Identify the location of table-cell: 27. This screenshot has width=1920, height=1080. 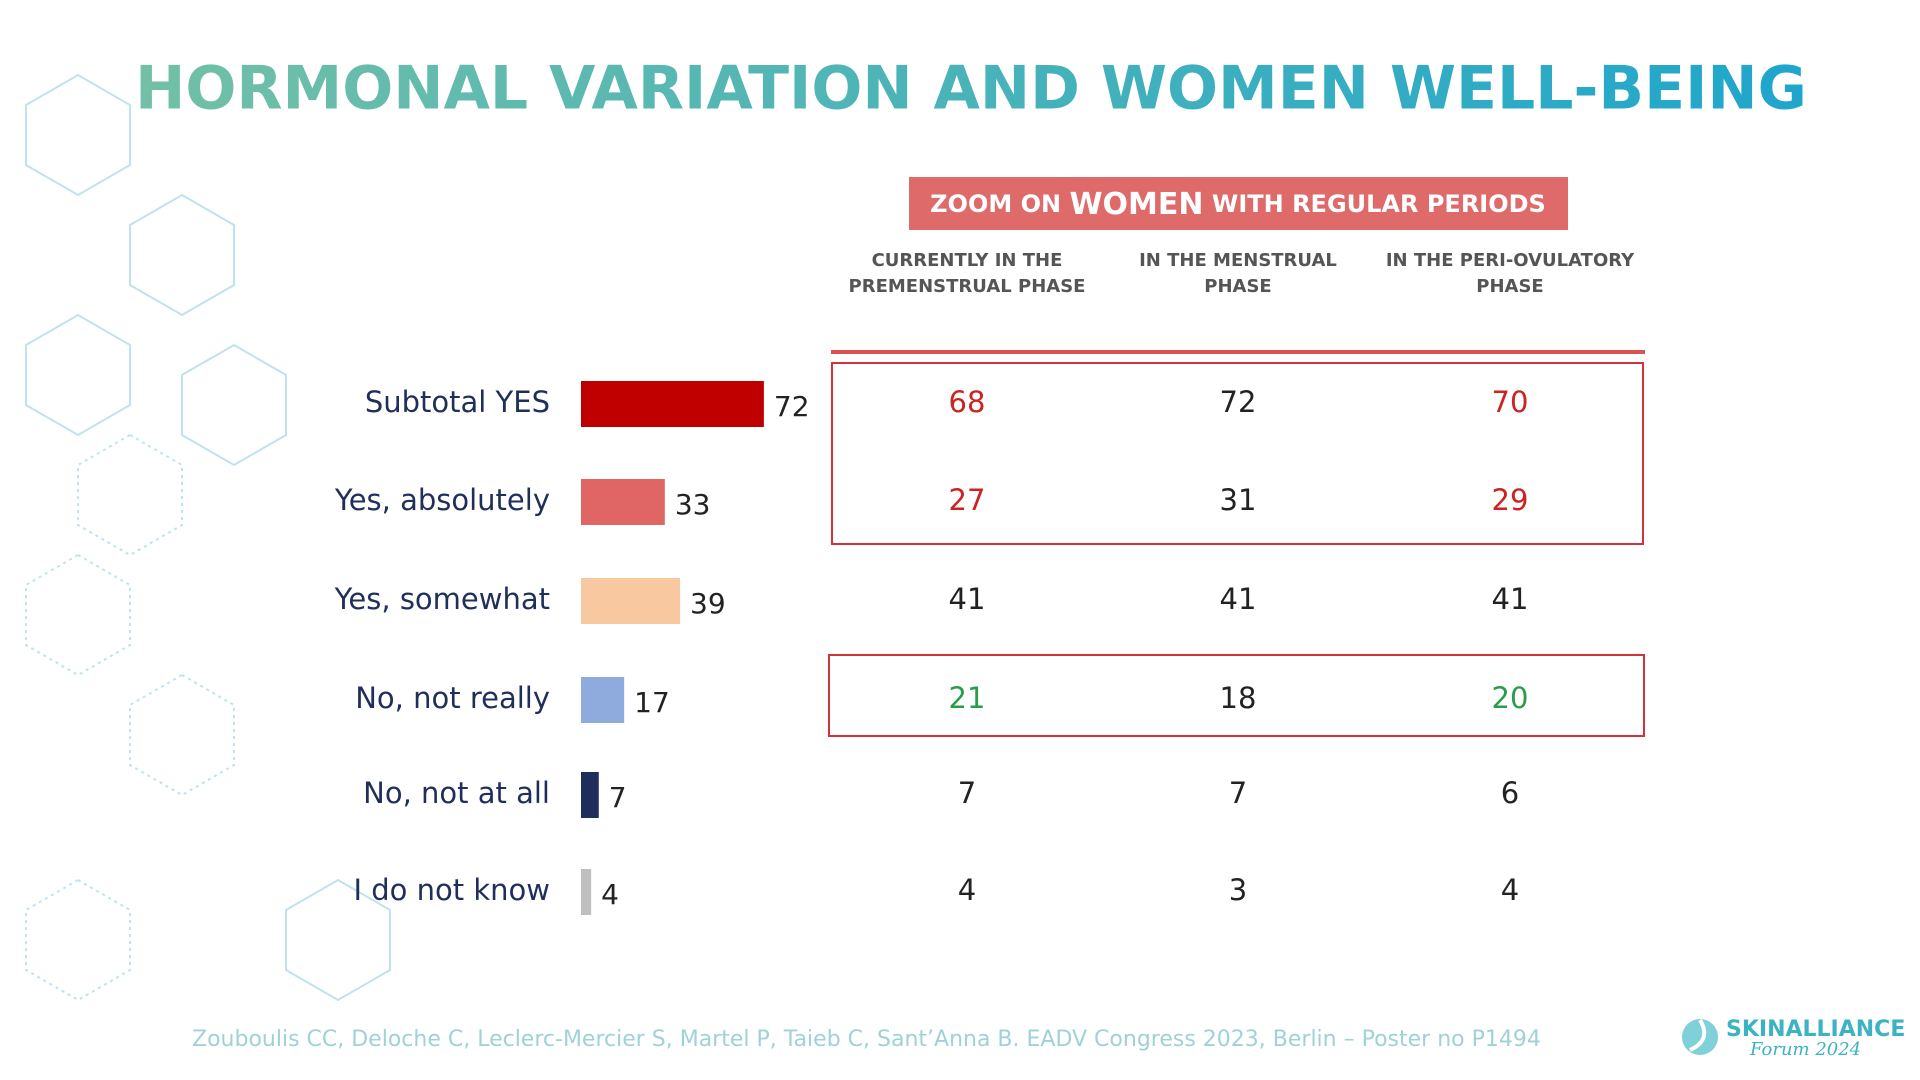
(967, 500).